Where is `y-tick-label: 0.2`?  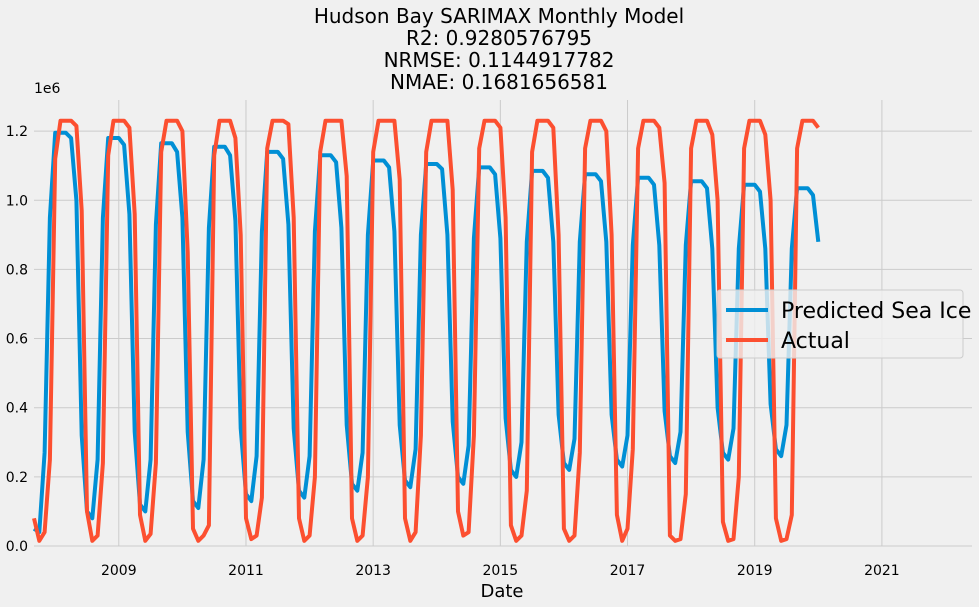
y-tick-label: 0.2 is located at coordinates (17, 478).